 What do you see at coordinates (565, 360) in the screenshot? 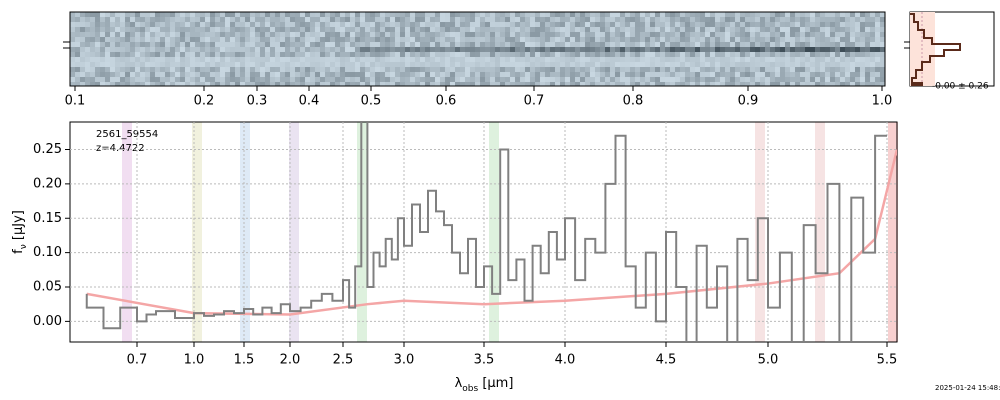
I see `x-tick-label: 4.0` at bounding box center [565, 360].